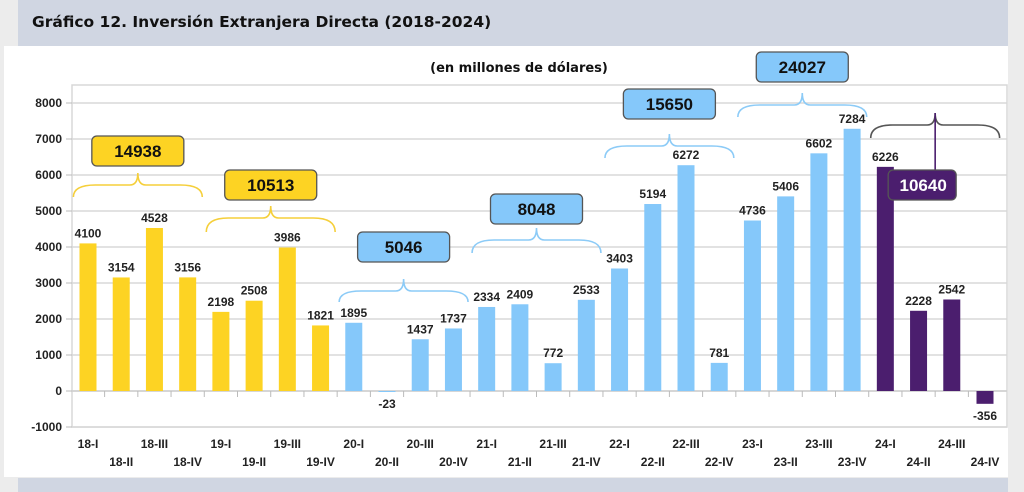  Describe the element at coordinates (187, 267) in the screenshot. I see `data-label: 3156` at that location.